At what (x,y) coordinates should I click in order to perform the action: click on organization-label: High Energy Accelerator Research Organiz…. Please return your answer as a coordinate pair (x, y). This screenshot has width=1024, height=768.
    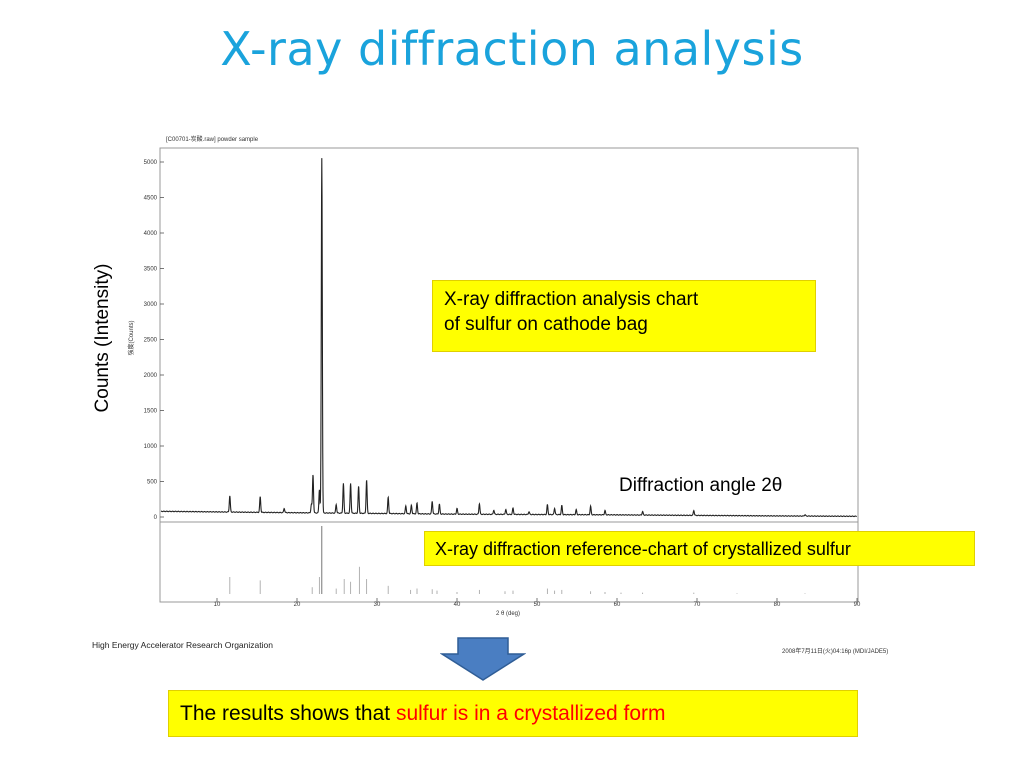
    Looking at the image, I should click on (182, 645).